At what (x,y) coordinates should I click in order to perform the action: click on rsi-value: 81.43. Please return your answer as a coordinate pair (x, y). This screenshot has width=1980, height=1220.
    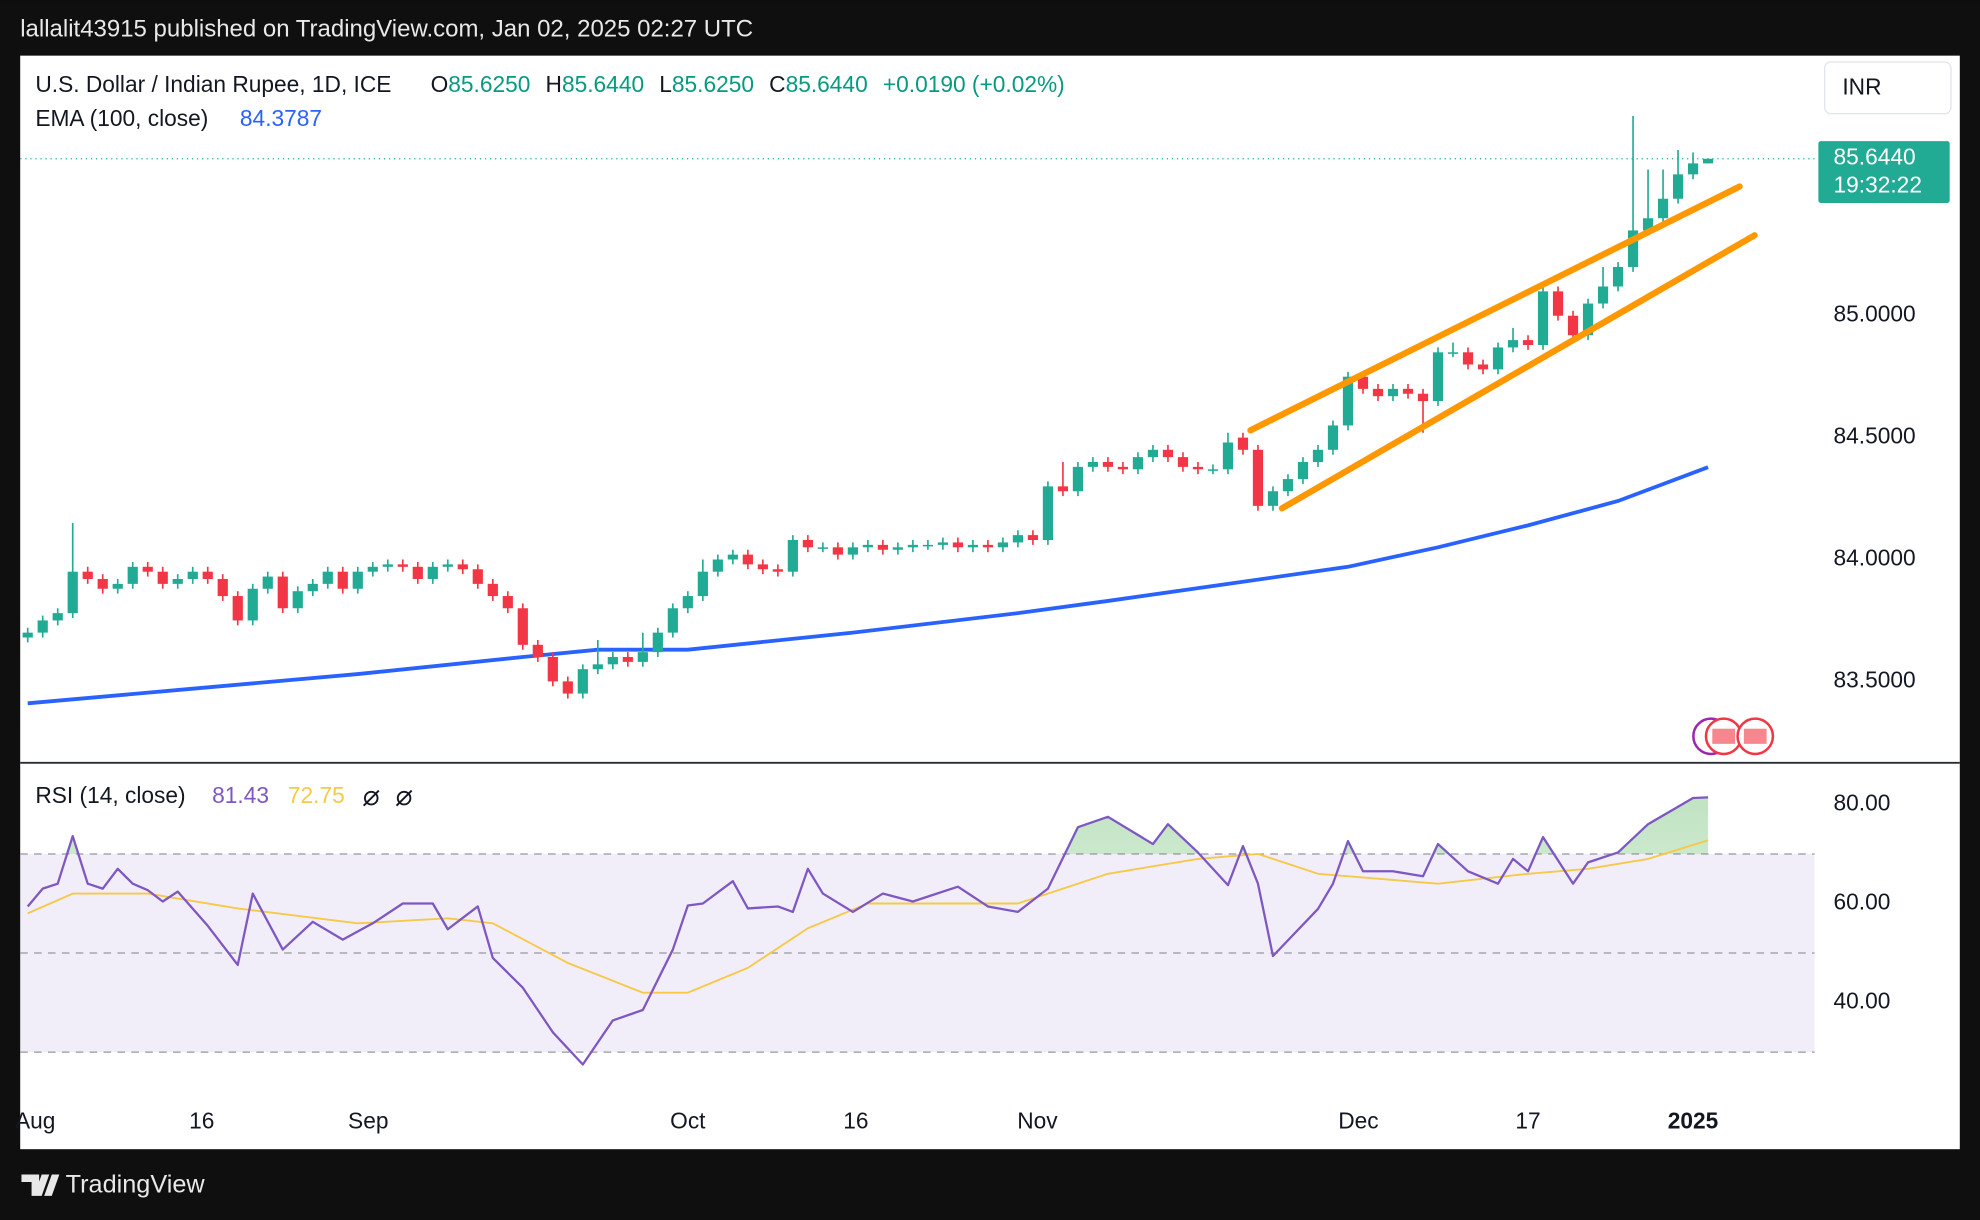
    Looking at the image, I should click on (240, 795).